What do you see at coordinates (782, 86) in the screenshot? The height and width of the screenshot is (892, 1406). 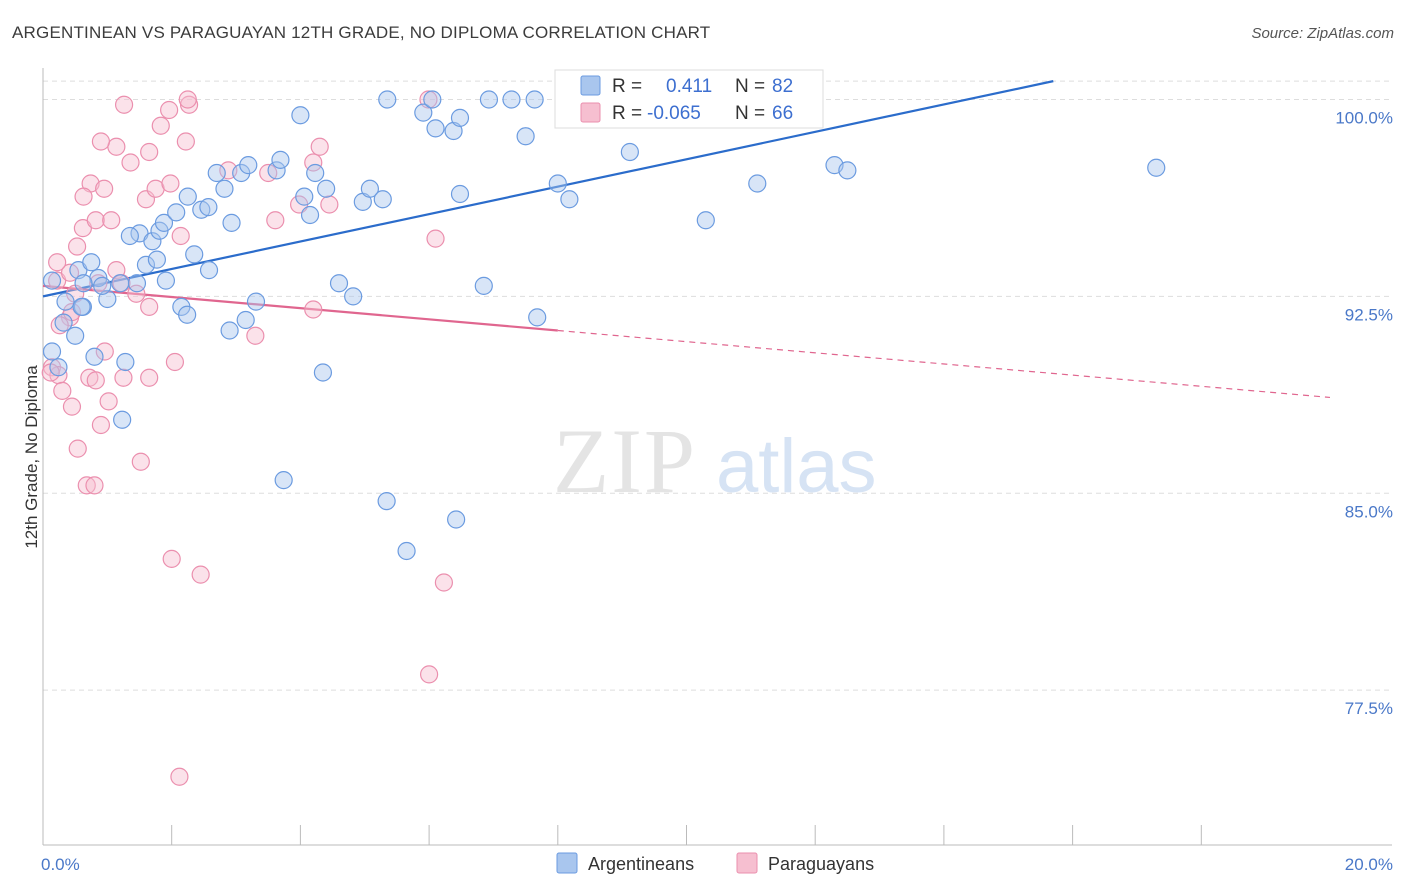 I see `stats-legend-n-value-1: 82` at bounding box center [782, 86].